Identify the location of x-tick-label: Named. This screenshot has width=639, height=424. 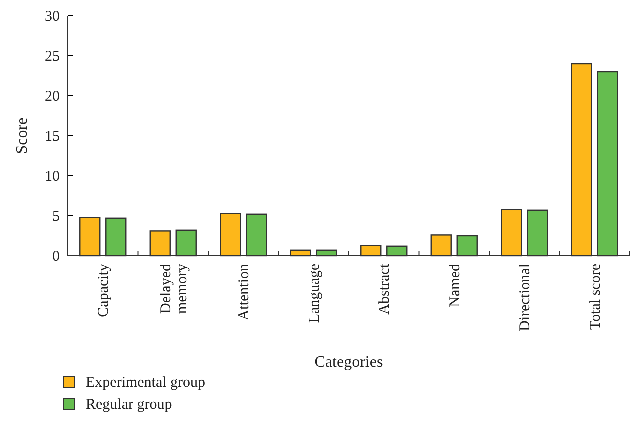
(455, 286).